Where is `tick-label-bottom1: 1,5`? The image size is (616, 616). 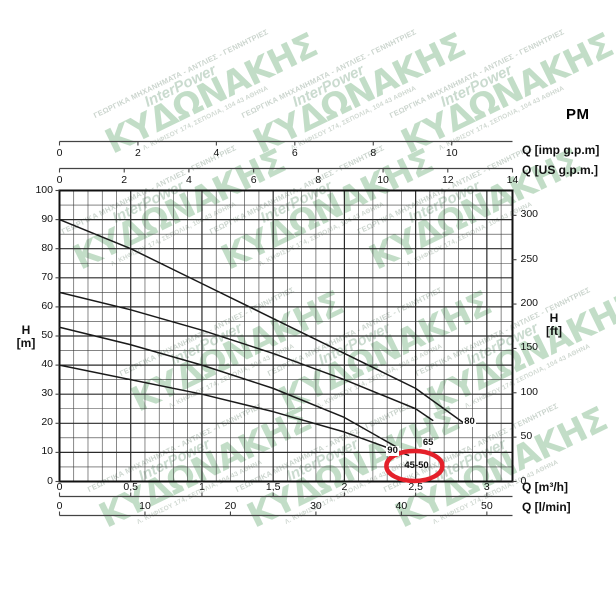
tick-label-bottom1: 1,5 is located at coordinates (273, 486).